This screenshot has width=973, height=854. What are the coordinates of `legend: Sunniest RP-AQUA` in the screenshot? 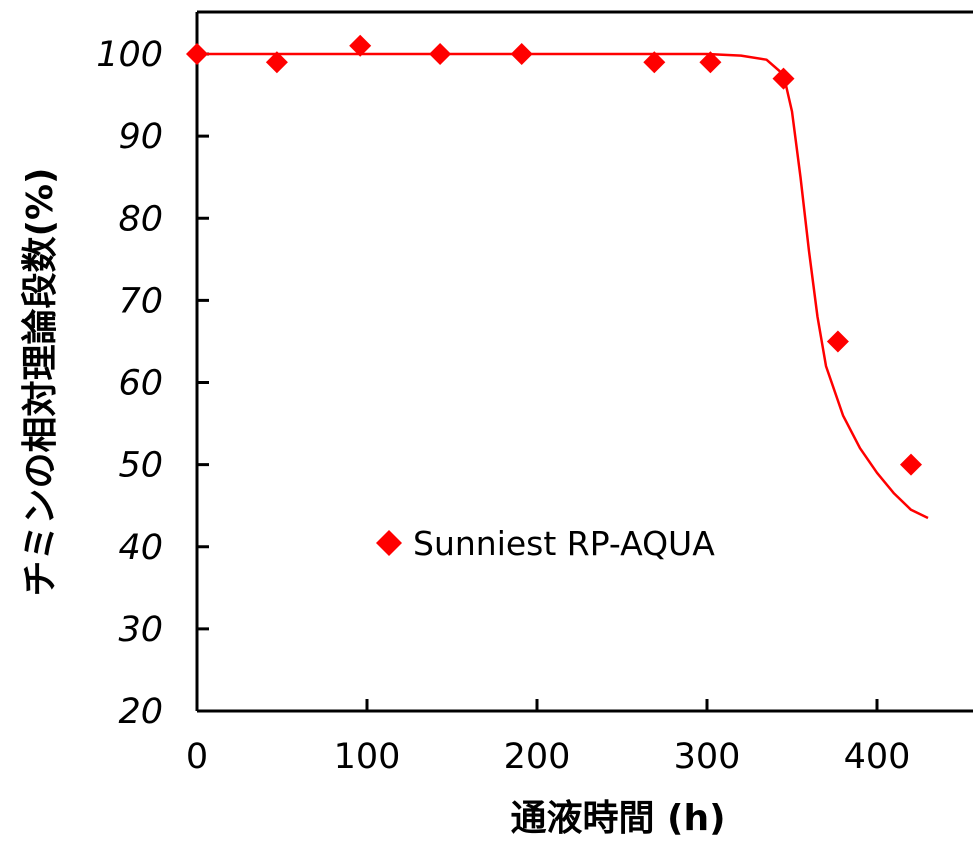 It's located at (545, 543).